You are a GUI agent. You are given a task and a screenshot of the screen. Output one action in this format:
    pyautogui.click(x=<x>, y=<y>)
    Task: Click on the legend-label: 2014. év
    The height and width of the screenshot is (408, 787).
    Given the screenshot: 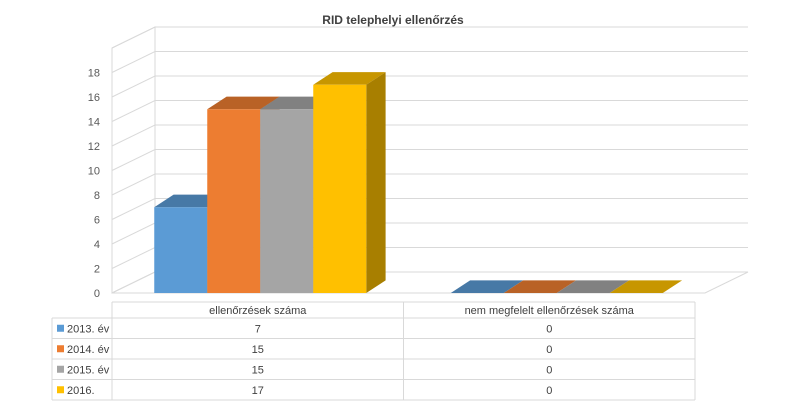 What is the action you would take?
    pyautogui.click(x=88, y=350)
    